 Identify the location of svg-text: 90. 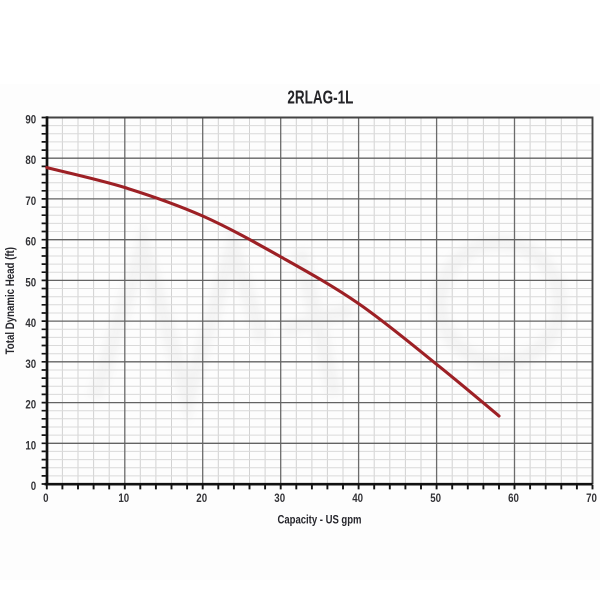
(30, 120).